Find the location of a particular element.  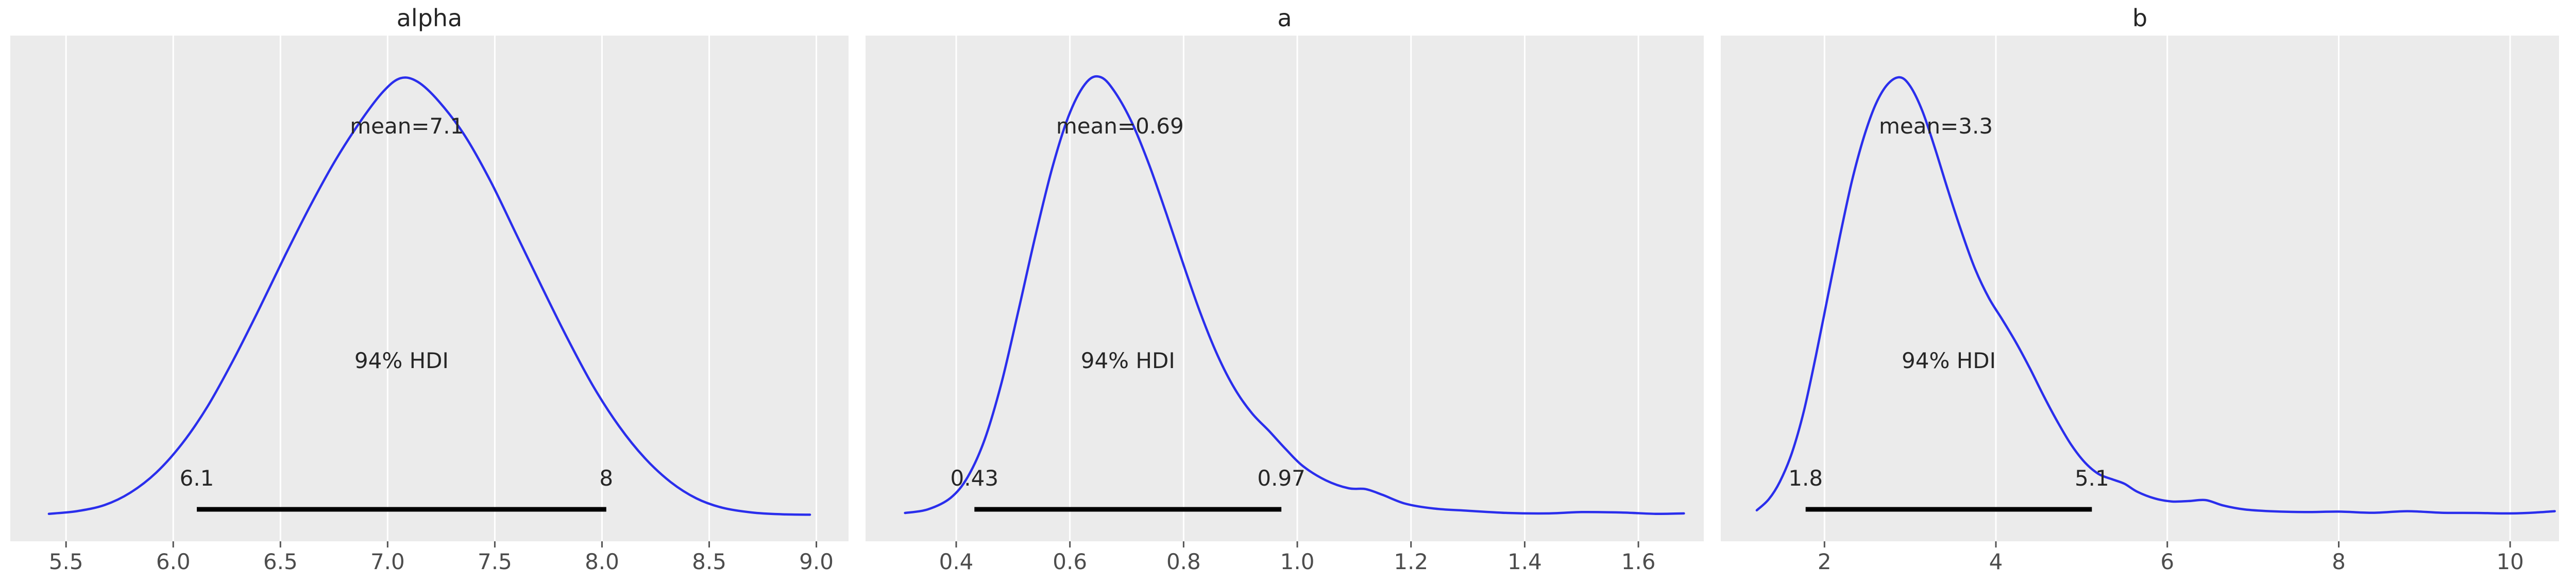

x-tick-label: 2 is located at coordinates (1825, 561).